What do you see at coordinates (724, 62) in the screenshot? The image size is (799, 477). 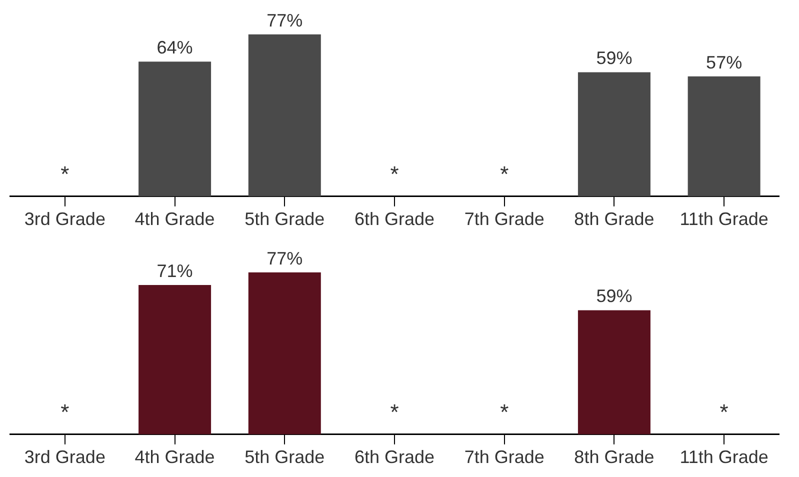 I see `data-label: 57%` at bounding box center [724, 62].